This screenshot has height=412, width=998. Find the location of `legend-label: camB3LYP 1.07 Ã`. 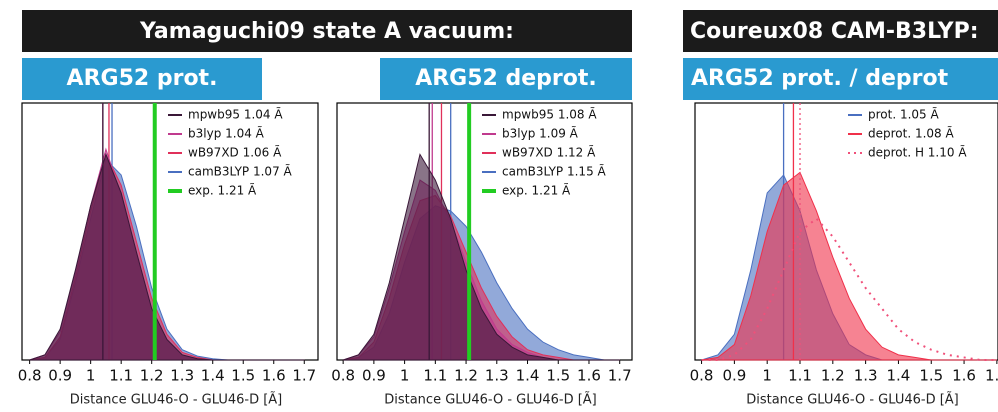

legend-label: camB3LYP 1.07 Ã is located at coordinates (240, 171).